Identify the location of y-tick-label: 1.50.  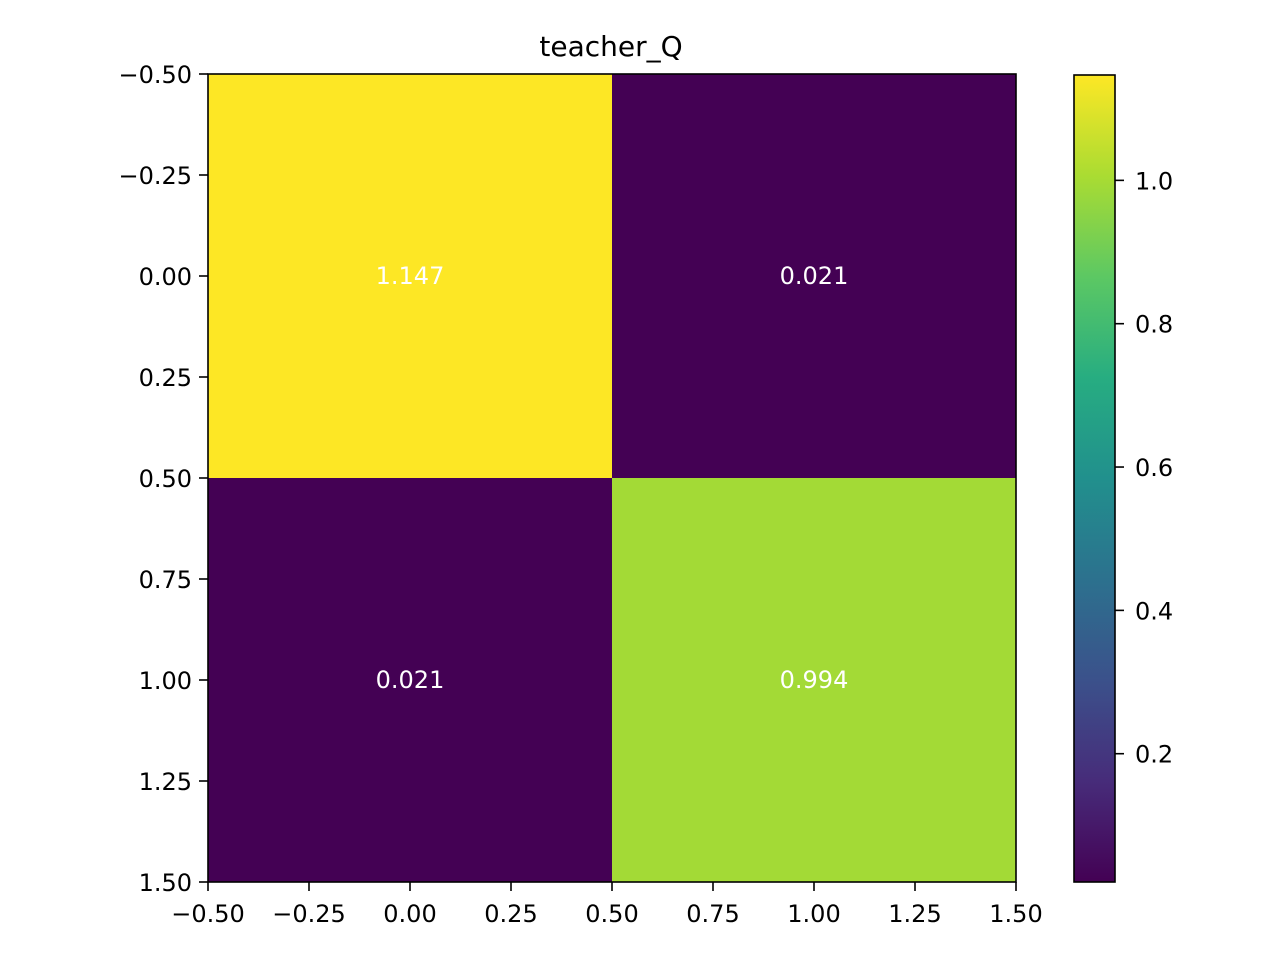
(165, 883).